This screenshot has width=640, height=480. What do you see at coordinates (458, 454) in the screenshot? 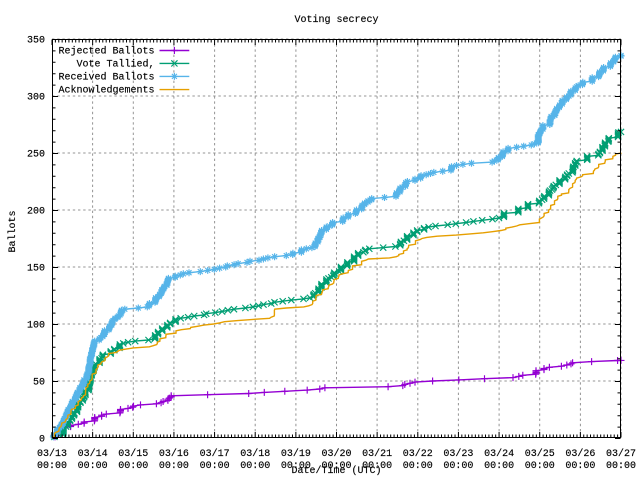
I see `svg-text: 03/23` at bounding box center [458, 454].